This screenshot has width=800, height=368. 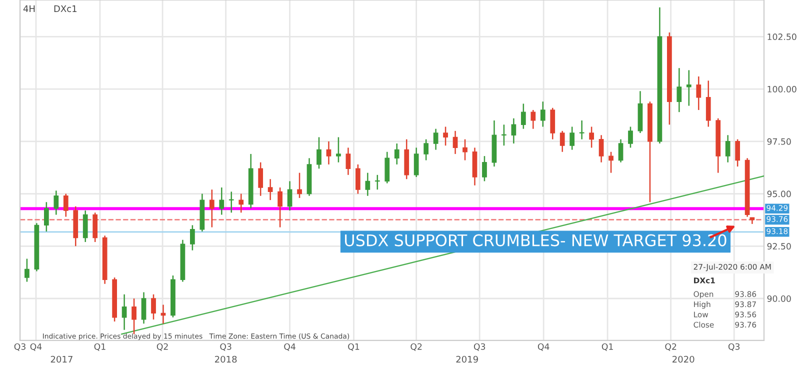 What do you see at coordinates (782, 37) in the screenshot?
I see `y-tick-label: 102.50` at bounding box center [782, 37].